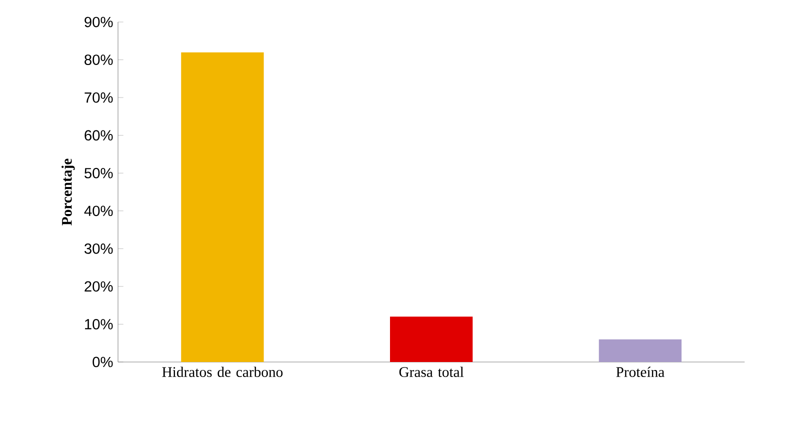 This screenshot has width=794, height=434. What do you see at coordinates (98, 248) in the screenshot?
I see `y-tick-label: 30%` at bounding box center [98, 248].